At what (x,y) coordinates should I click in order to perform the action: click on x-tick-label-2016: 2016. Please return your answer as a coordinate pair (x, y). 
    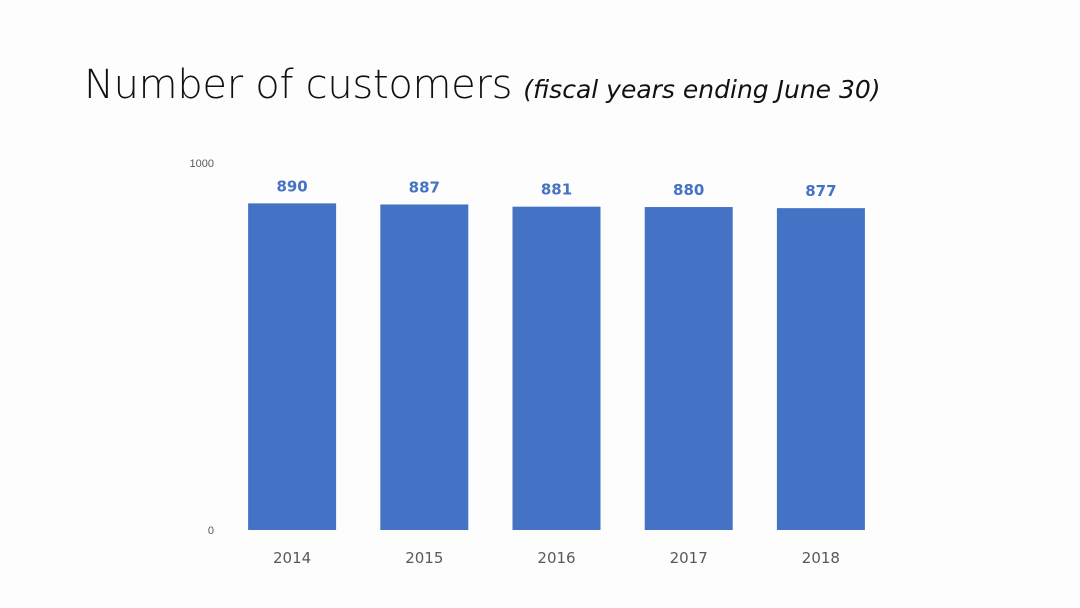
    Looking at the image, I should click on (556, 558).